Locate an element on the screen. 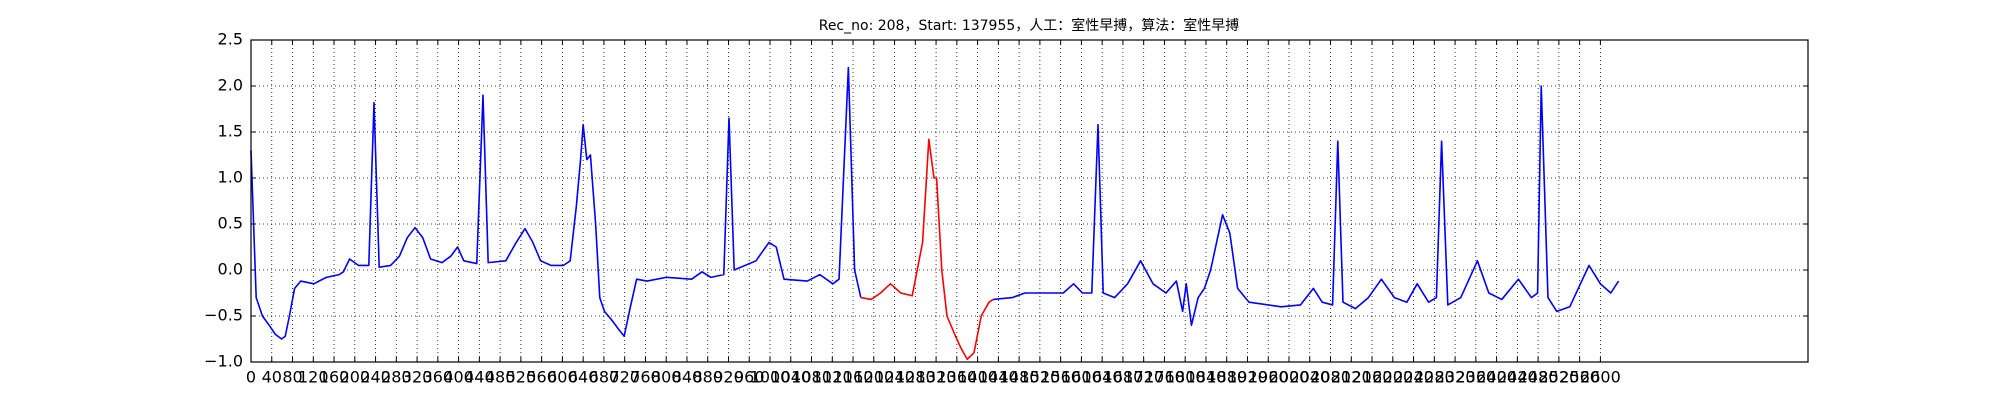  x-tick-label: 2520 is located at coordinates (1559, 377).